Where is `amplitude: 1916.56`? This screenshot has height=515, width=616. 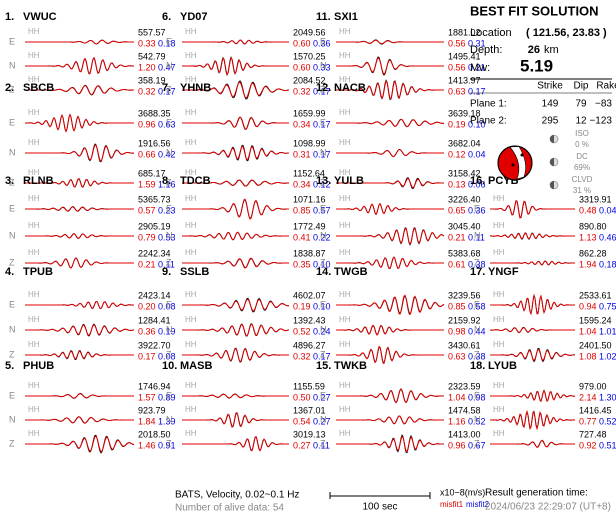
amplitude: 1916.56 is located at coordinates (154, 143).